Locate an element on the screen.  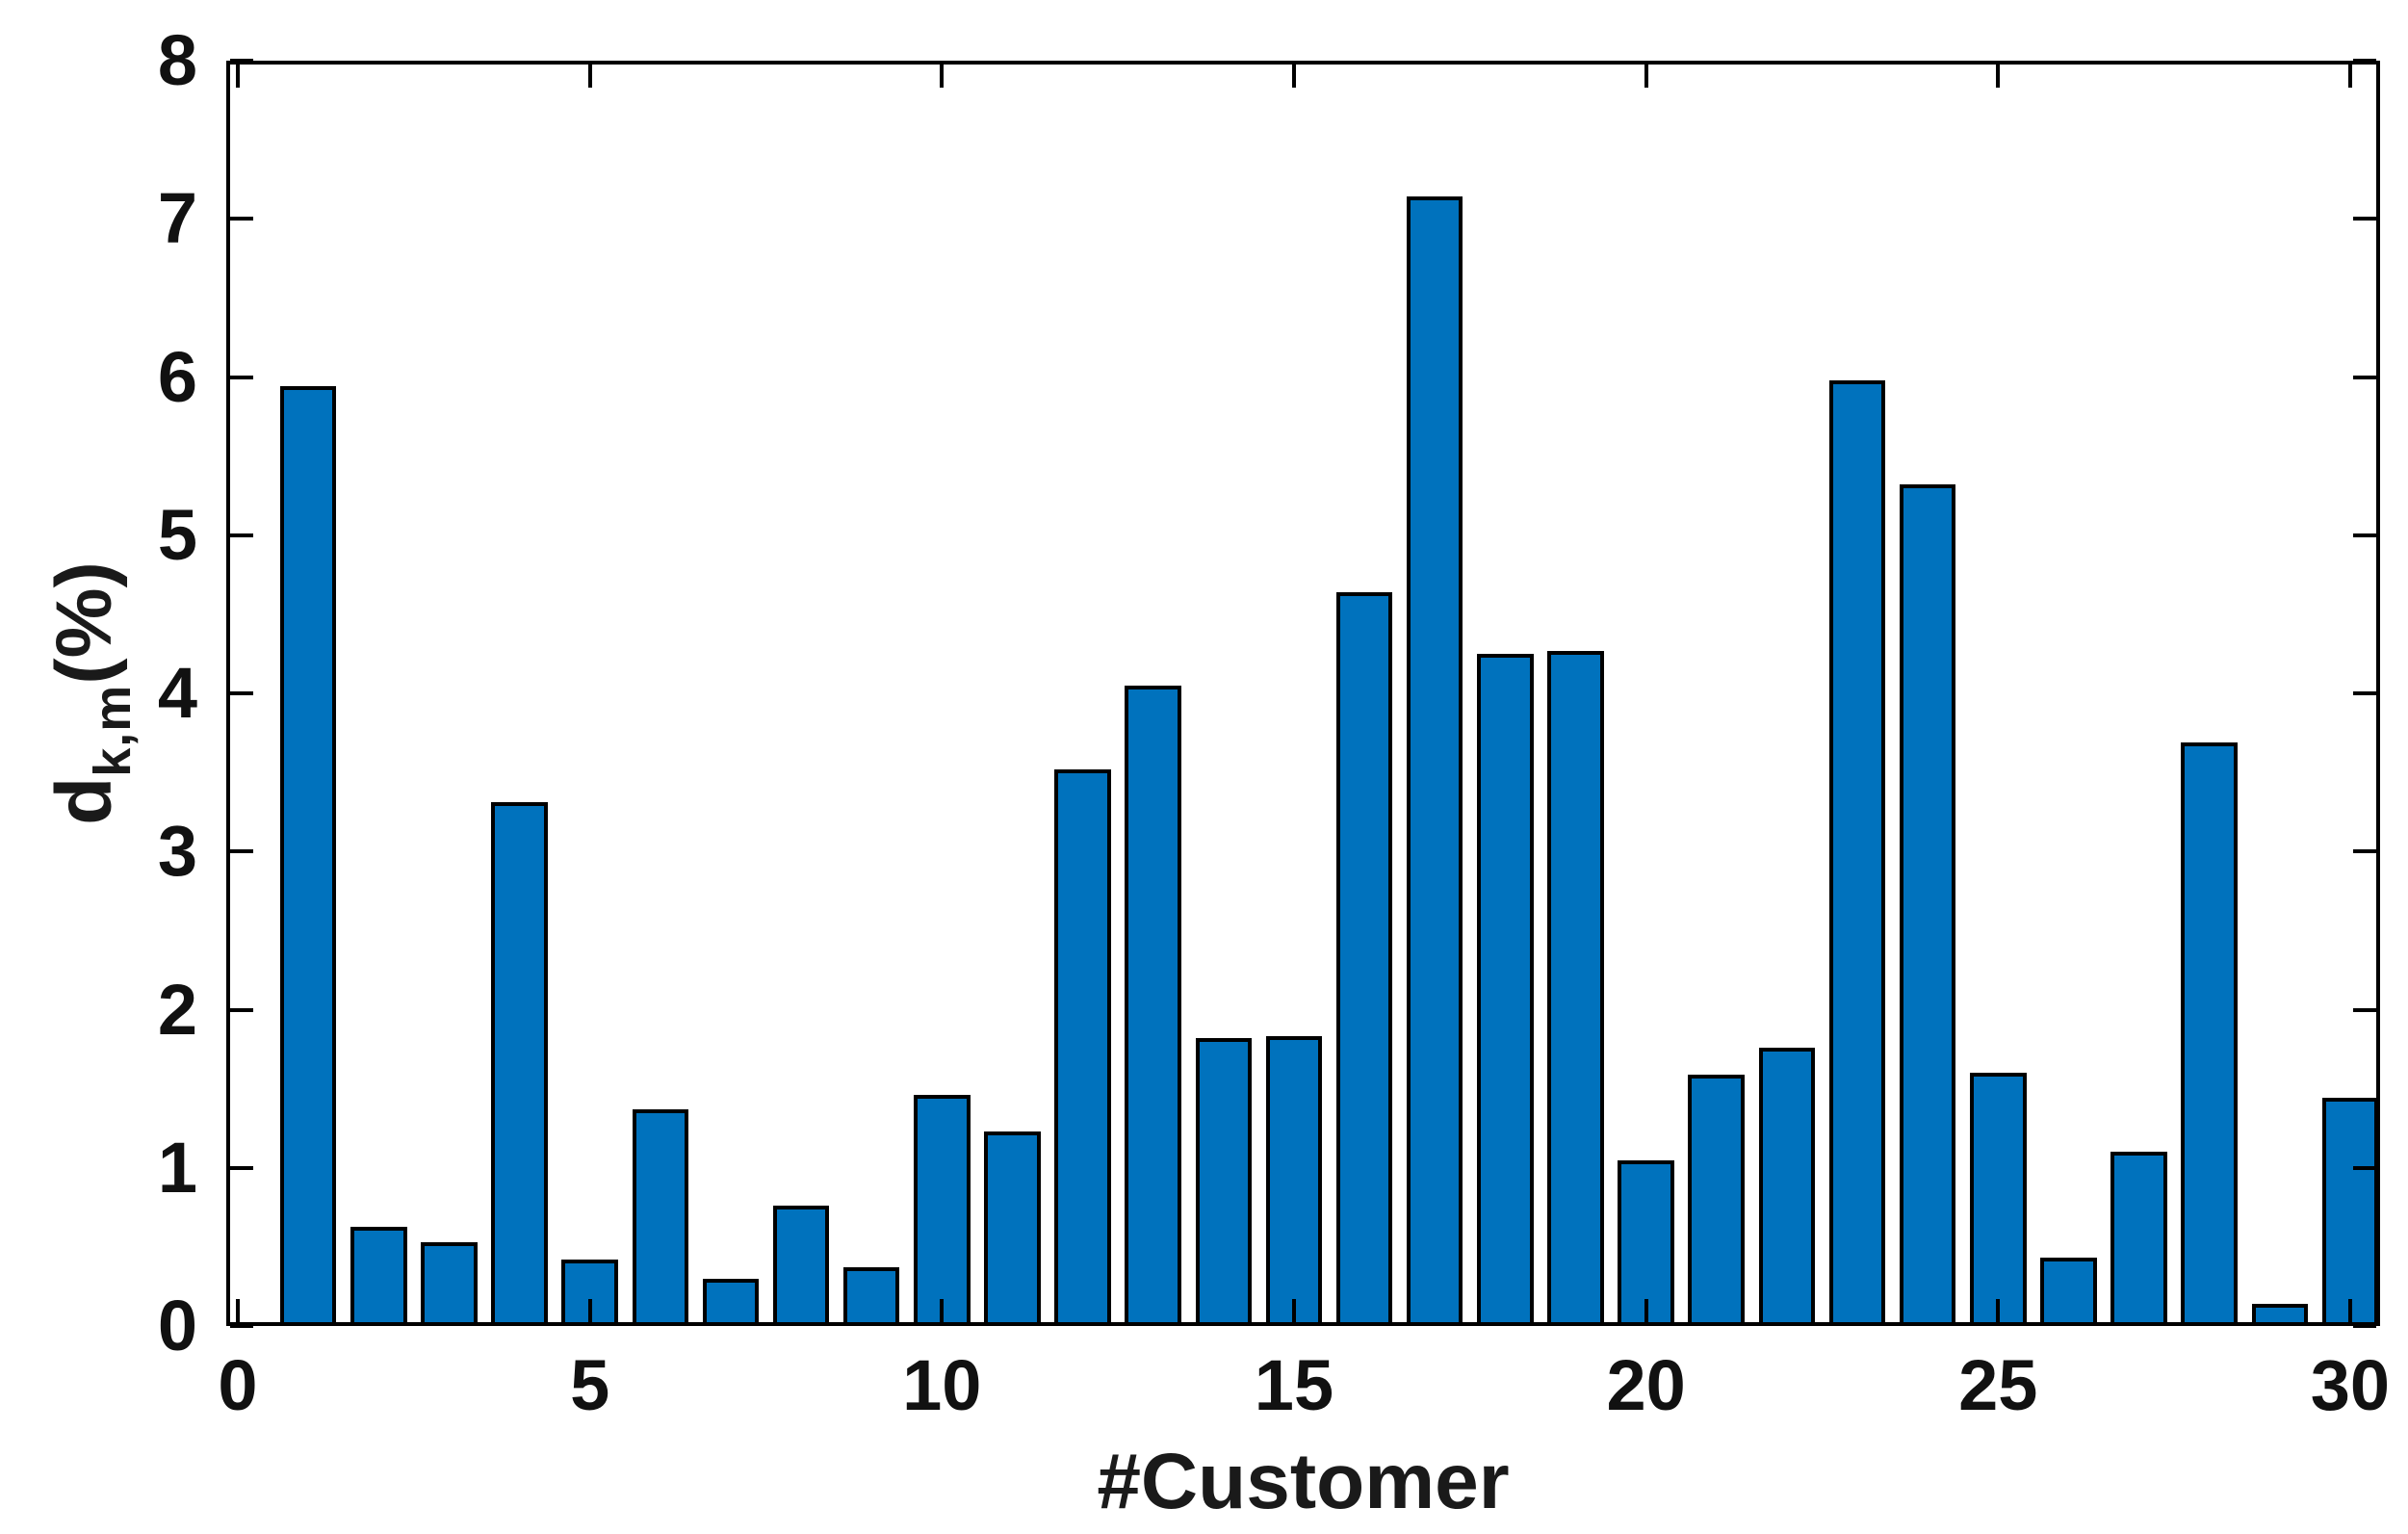
y-axis-label-suffix: (%) is located at coordinates (84, 623).